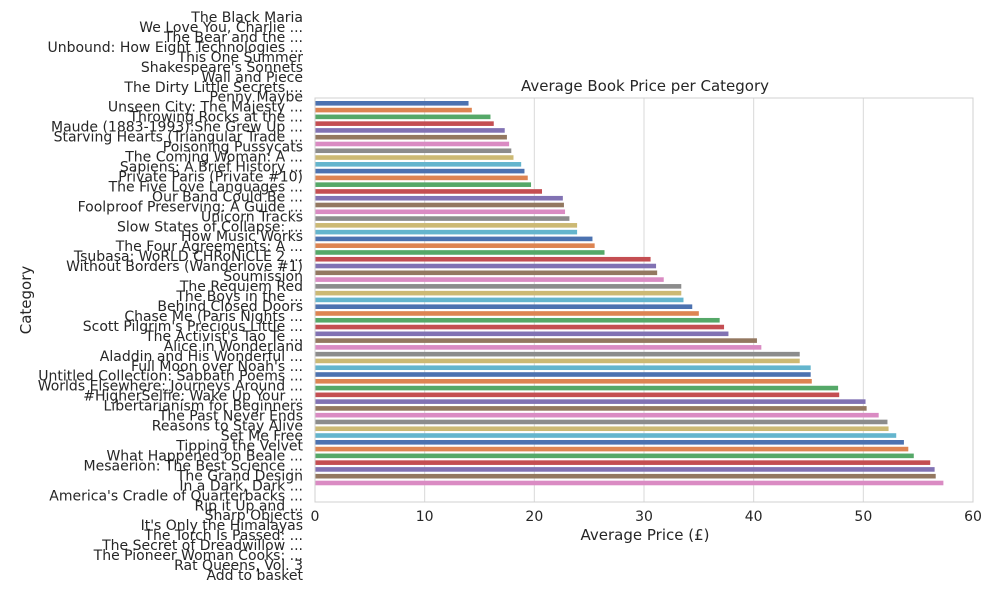 The image size is (1000, 600). What do you see at coordinates (230, 417) in the screenshot?
I see `category-label: The Past Never Ends` at bounding box center [230, 417].